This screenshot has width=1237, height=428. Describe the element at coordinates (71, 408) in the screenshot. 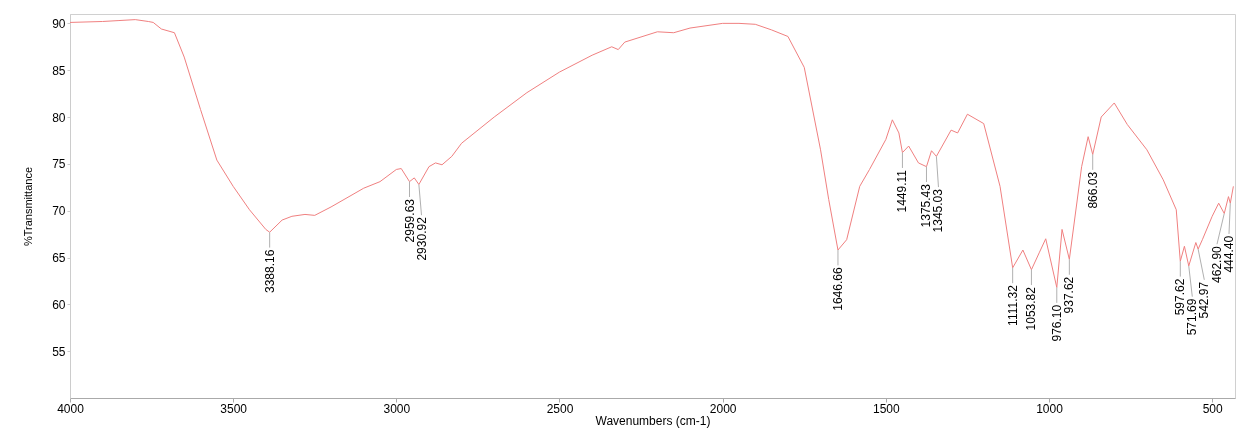

I see `x-tick-label: 4000` at that location.